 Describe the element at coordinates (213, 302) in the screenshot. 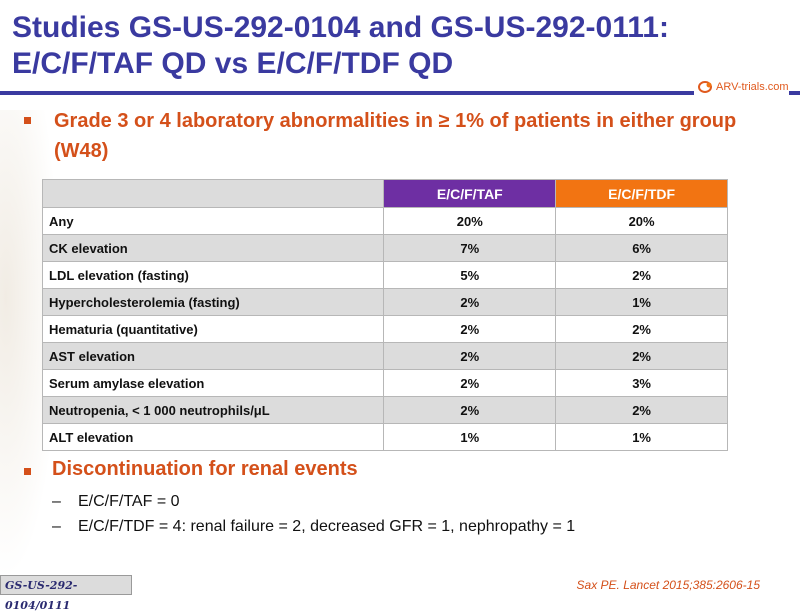

I see `row-label: Hypercholesterolemia (fasting)` at that location.